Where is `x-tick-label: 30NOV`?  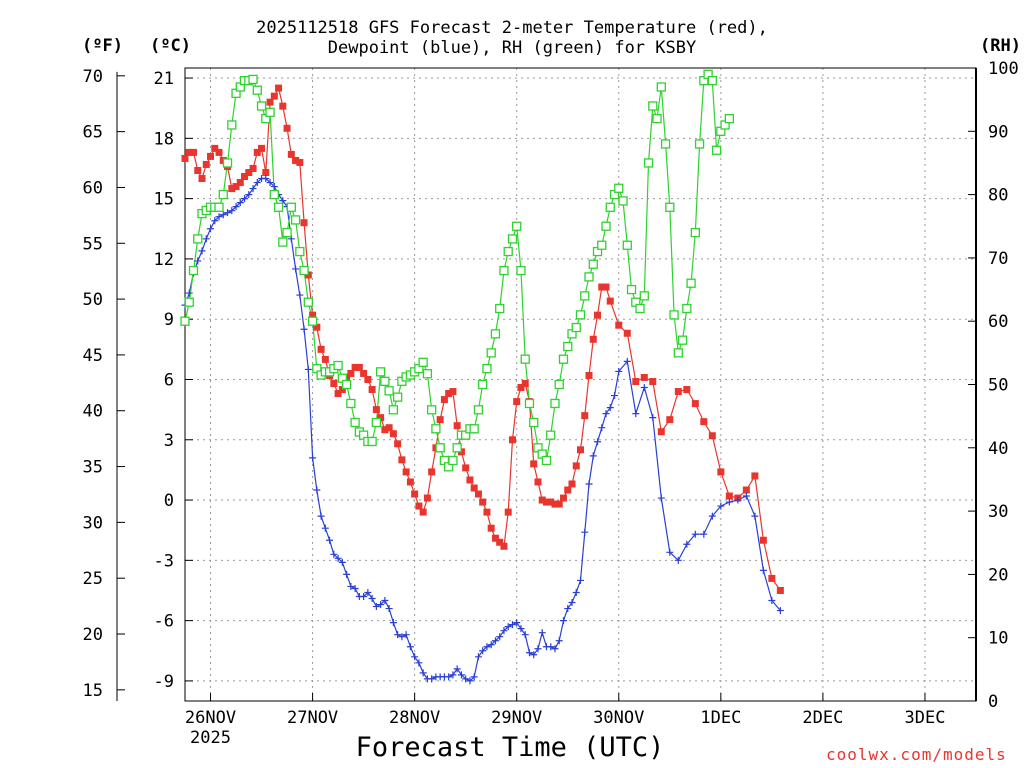
x-tick-label: 30NOV is located at coordinates (618, 718).